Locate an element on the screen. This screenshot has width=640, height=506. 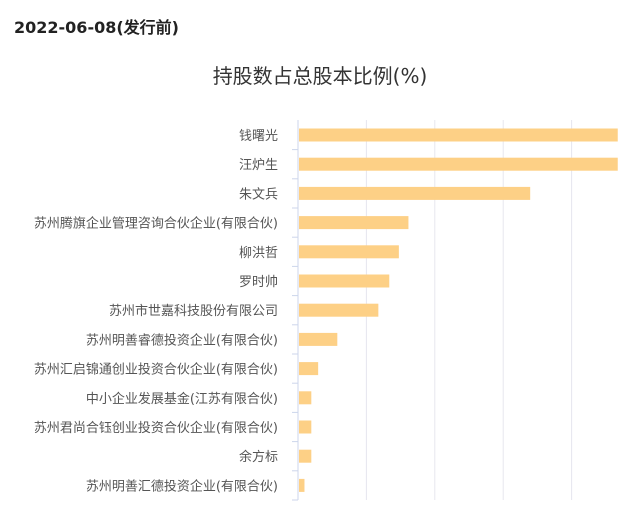
category-label: 苏州汇启锦通创业投资合伙企业(有限合伙) is located at coordinates (156, 370).